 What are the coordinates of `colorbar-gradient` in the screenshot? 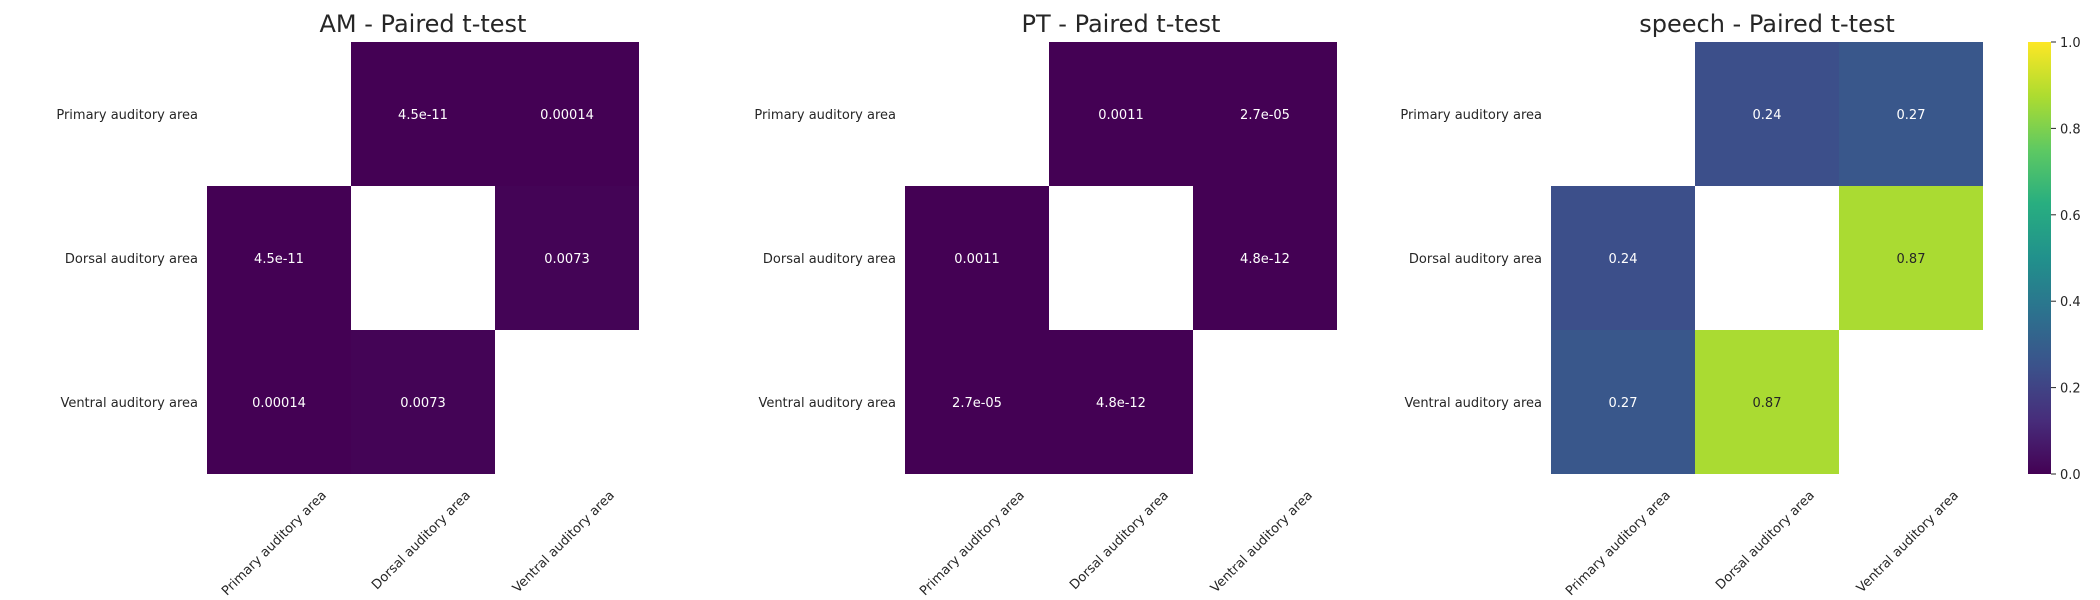 It's located at (2039, 258).